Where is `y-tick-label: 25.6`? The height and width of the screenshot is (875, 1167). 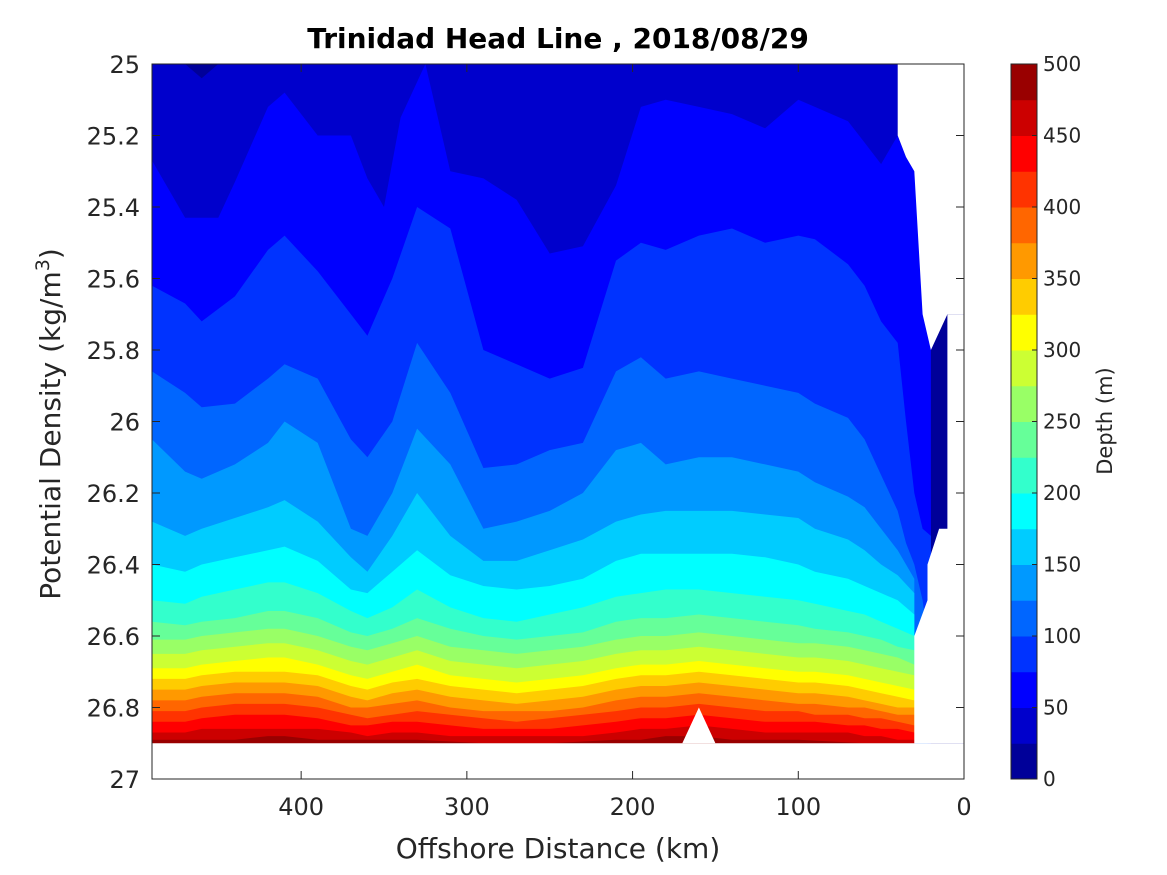 y-tick-label: 25.6 is located at coordinates (113, 280).